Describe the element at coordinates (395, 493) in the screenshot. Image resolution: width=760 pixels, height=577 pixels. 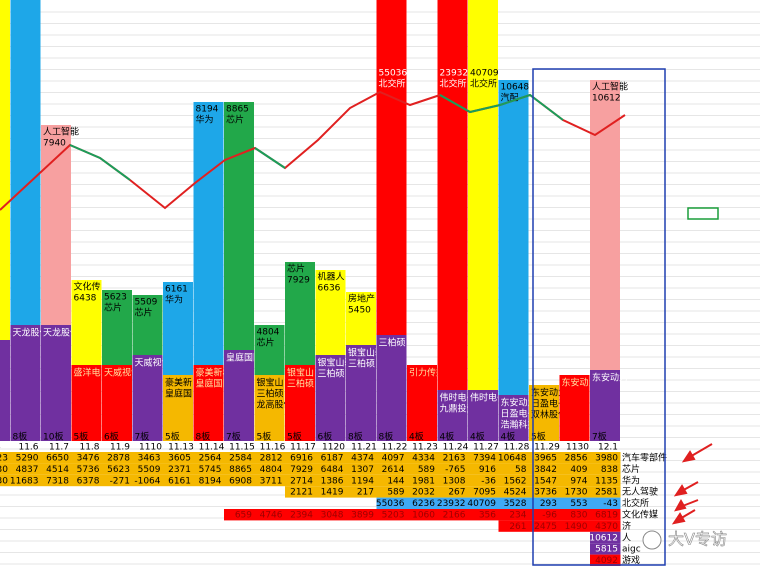
I see `cell: 589` at that location.